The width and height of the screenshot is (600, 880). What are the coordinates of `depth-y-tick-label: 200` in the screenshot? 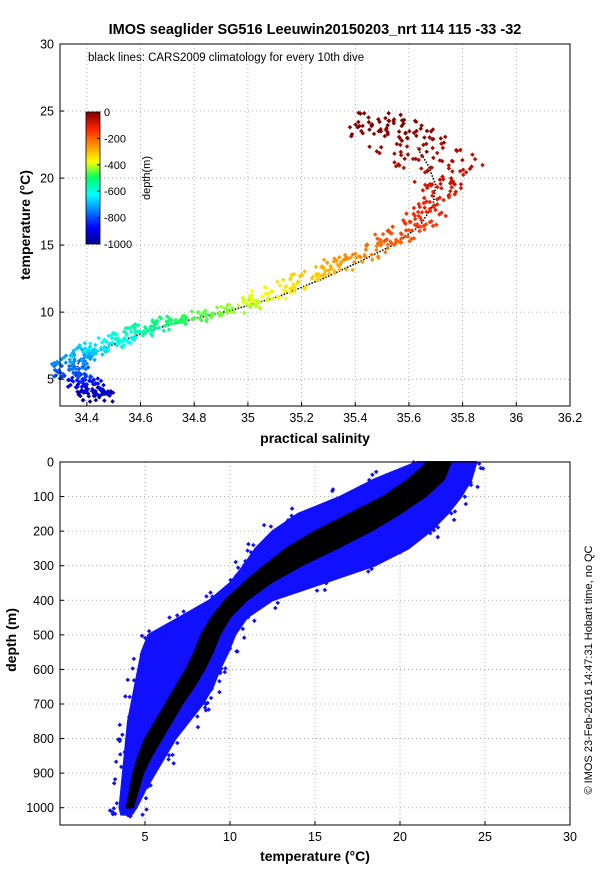 It's located at (43, 532).